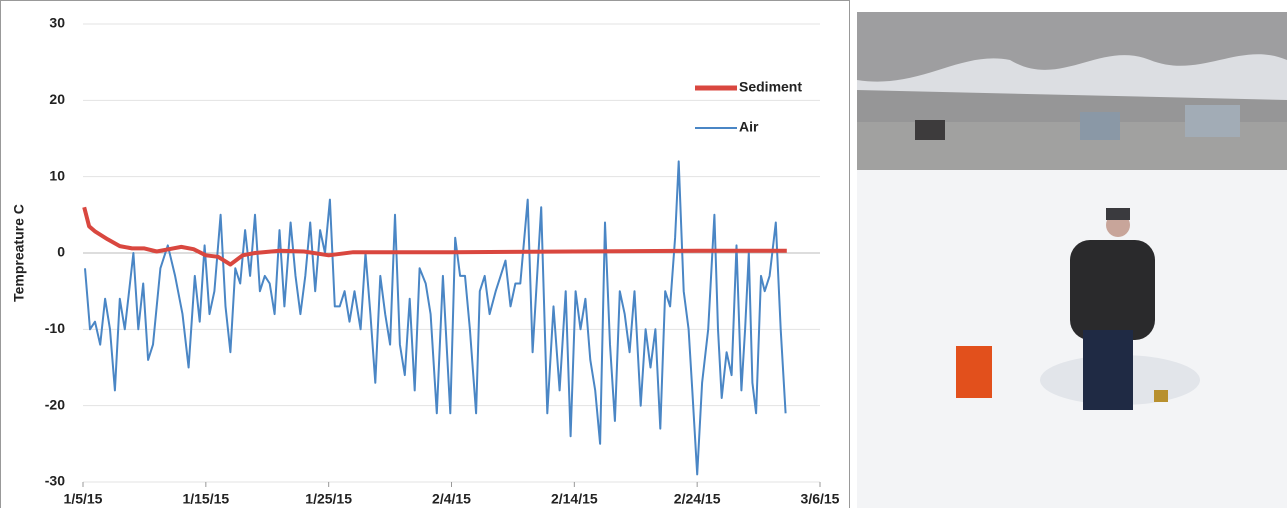  Describe the element at coordinates (55, 404) in the screenshot. I see `y-tick-label: -20` at that location.